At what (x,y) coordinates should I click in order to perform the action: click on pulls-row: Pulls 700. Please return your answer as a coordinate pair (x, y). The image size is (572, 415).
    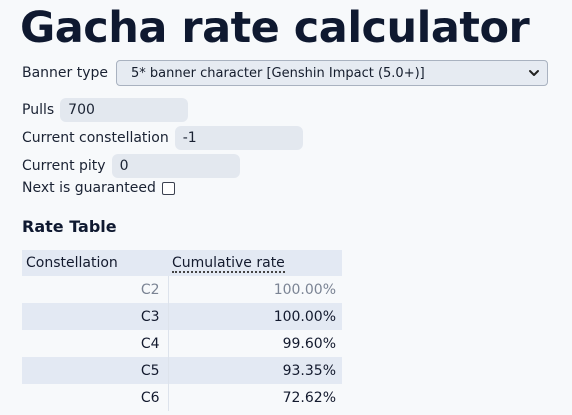
    Looking at the image, I should click on (105, 110).